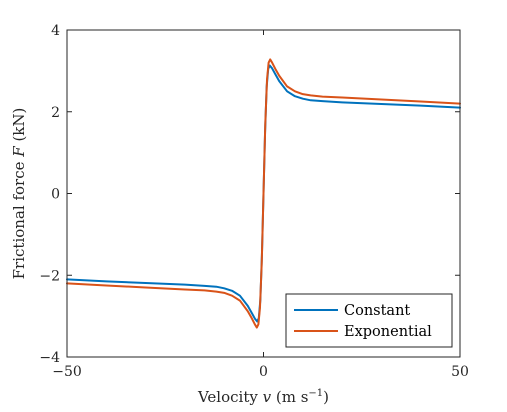 The height and width of the screenshot is (412, 507). I want to click on x-axis-label: Velocity v (m s−1), so click(263, 397).